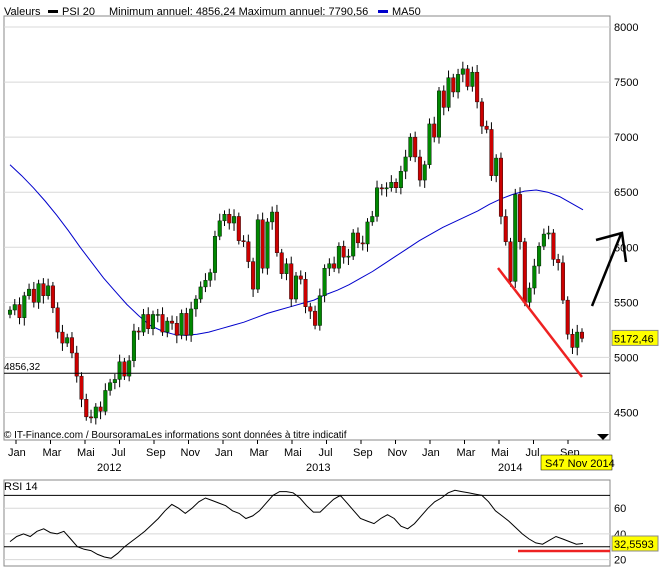 This screenshot has width=659, height=571. What do you see at coordinates (307, 523) in the screenshot?
I see `rsi-frame` at bounding box center [307, 523].